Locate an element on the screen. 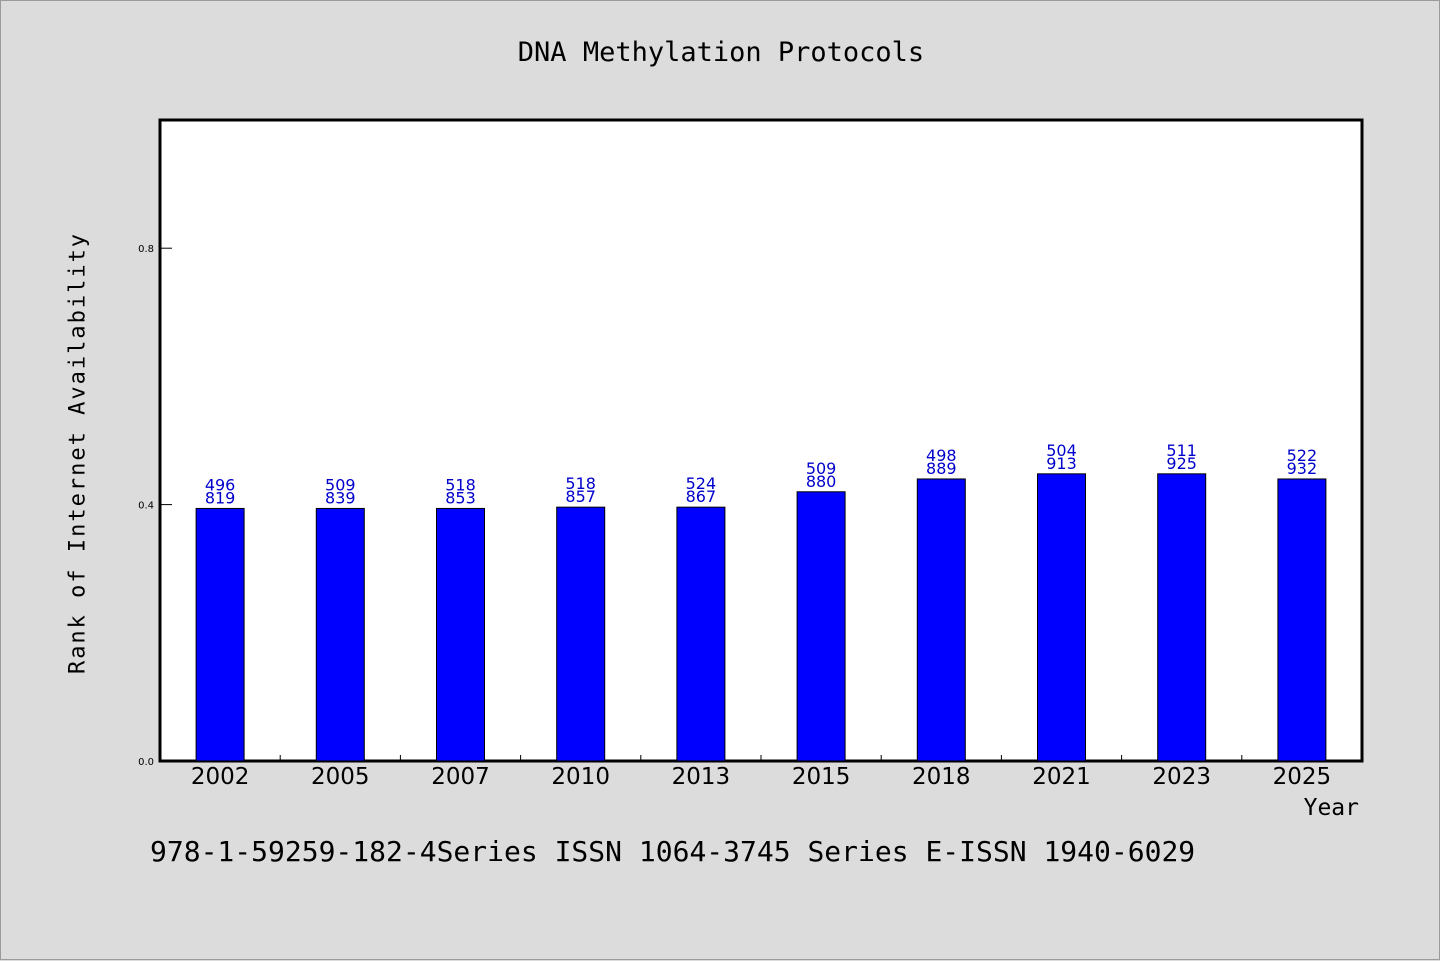 The image size is (1440, 961). data-label: 867 is located at coordinates (701, 496).